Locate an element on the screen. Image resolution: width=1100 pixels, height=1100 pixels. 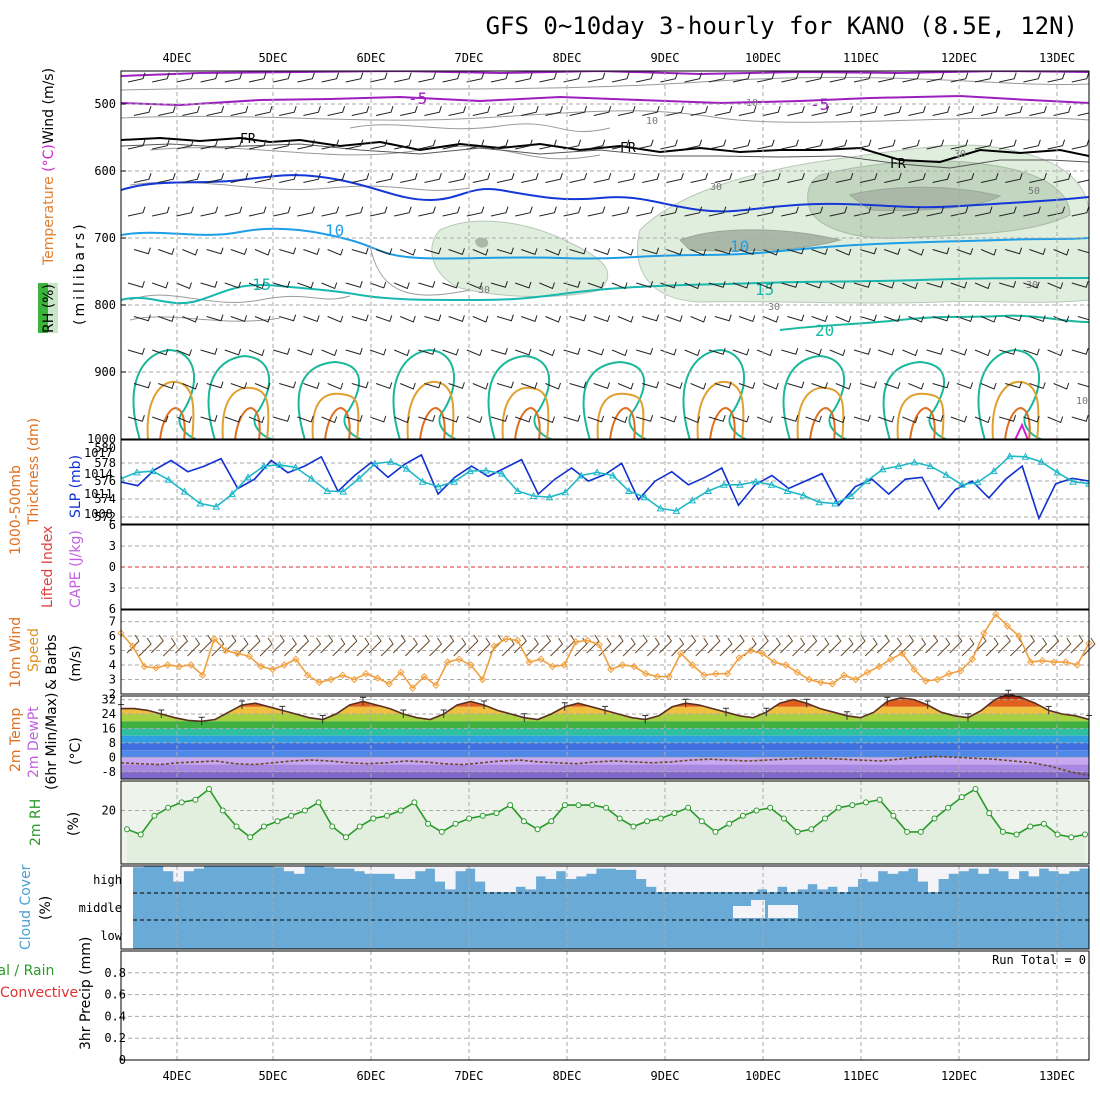
lifted-index-tick: 3 is located at coordinates (112, 546).